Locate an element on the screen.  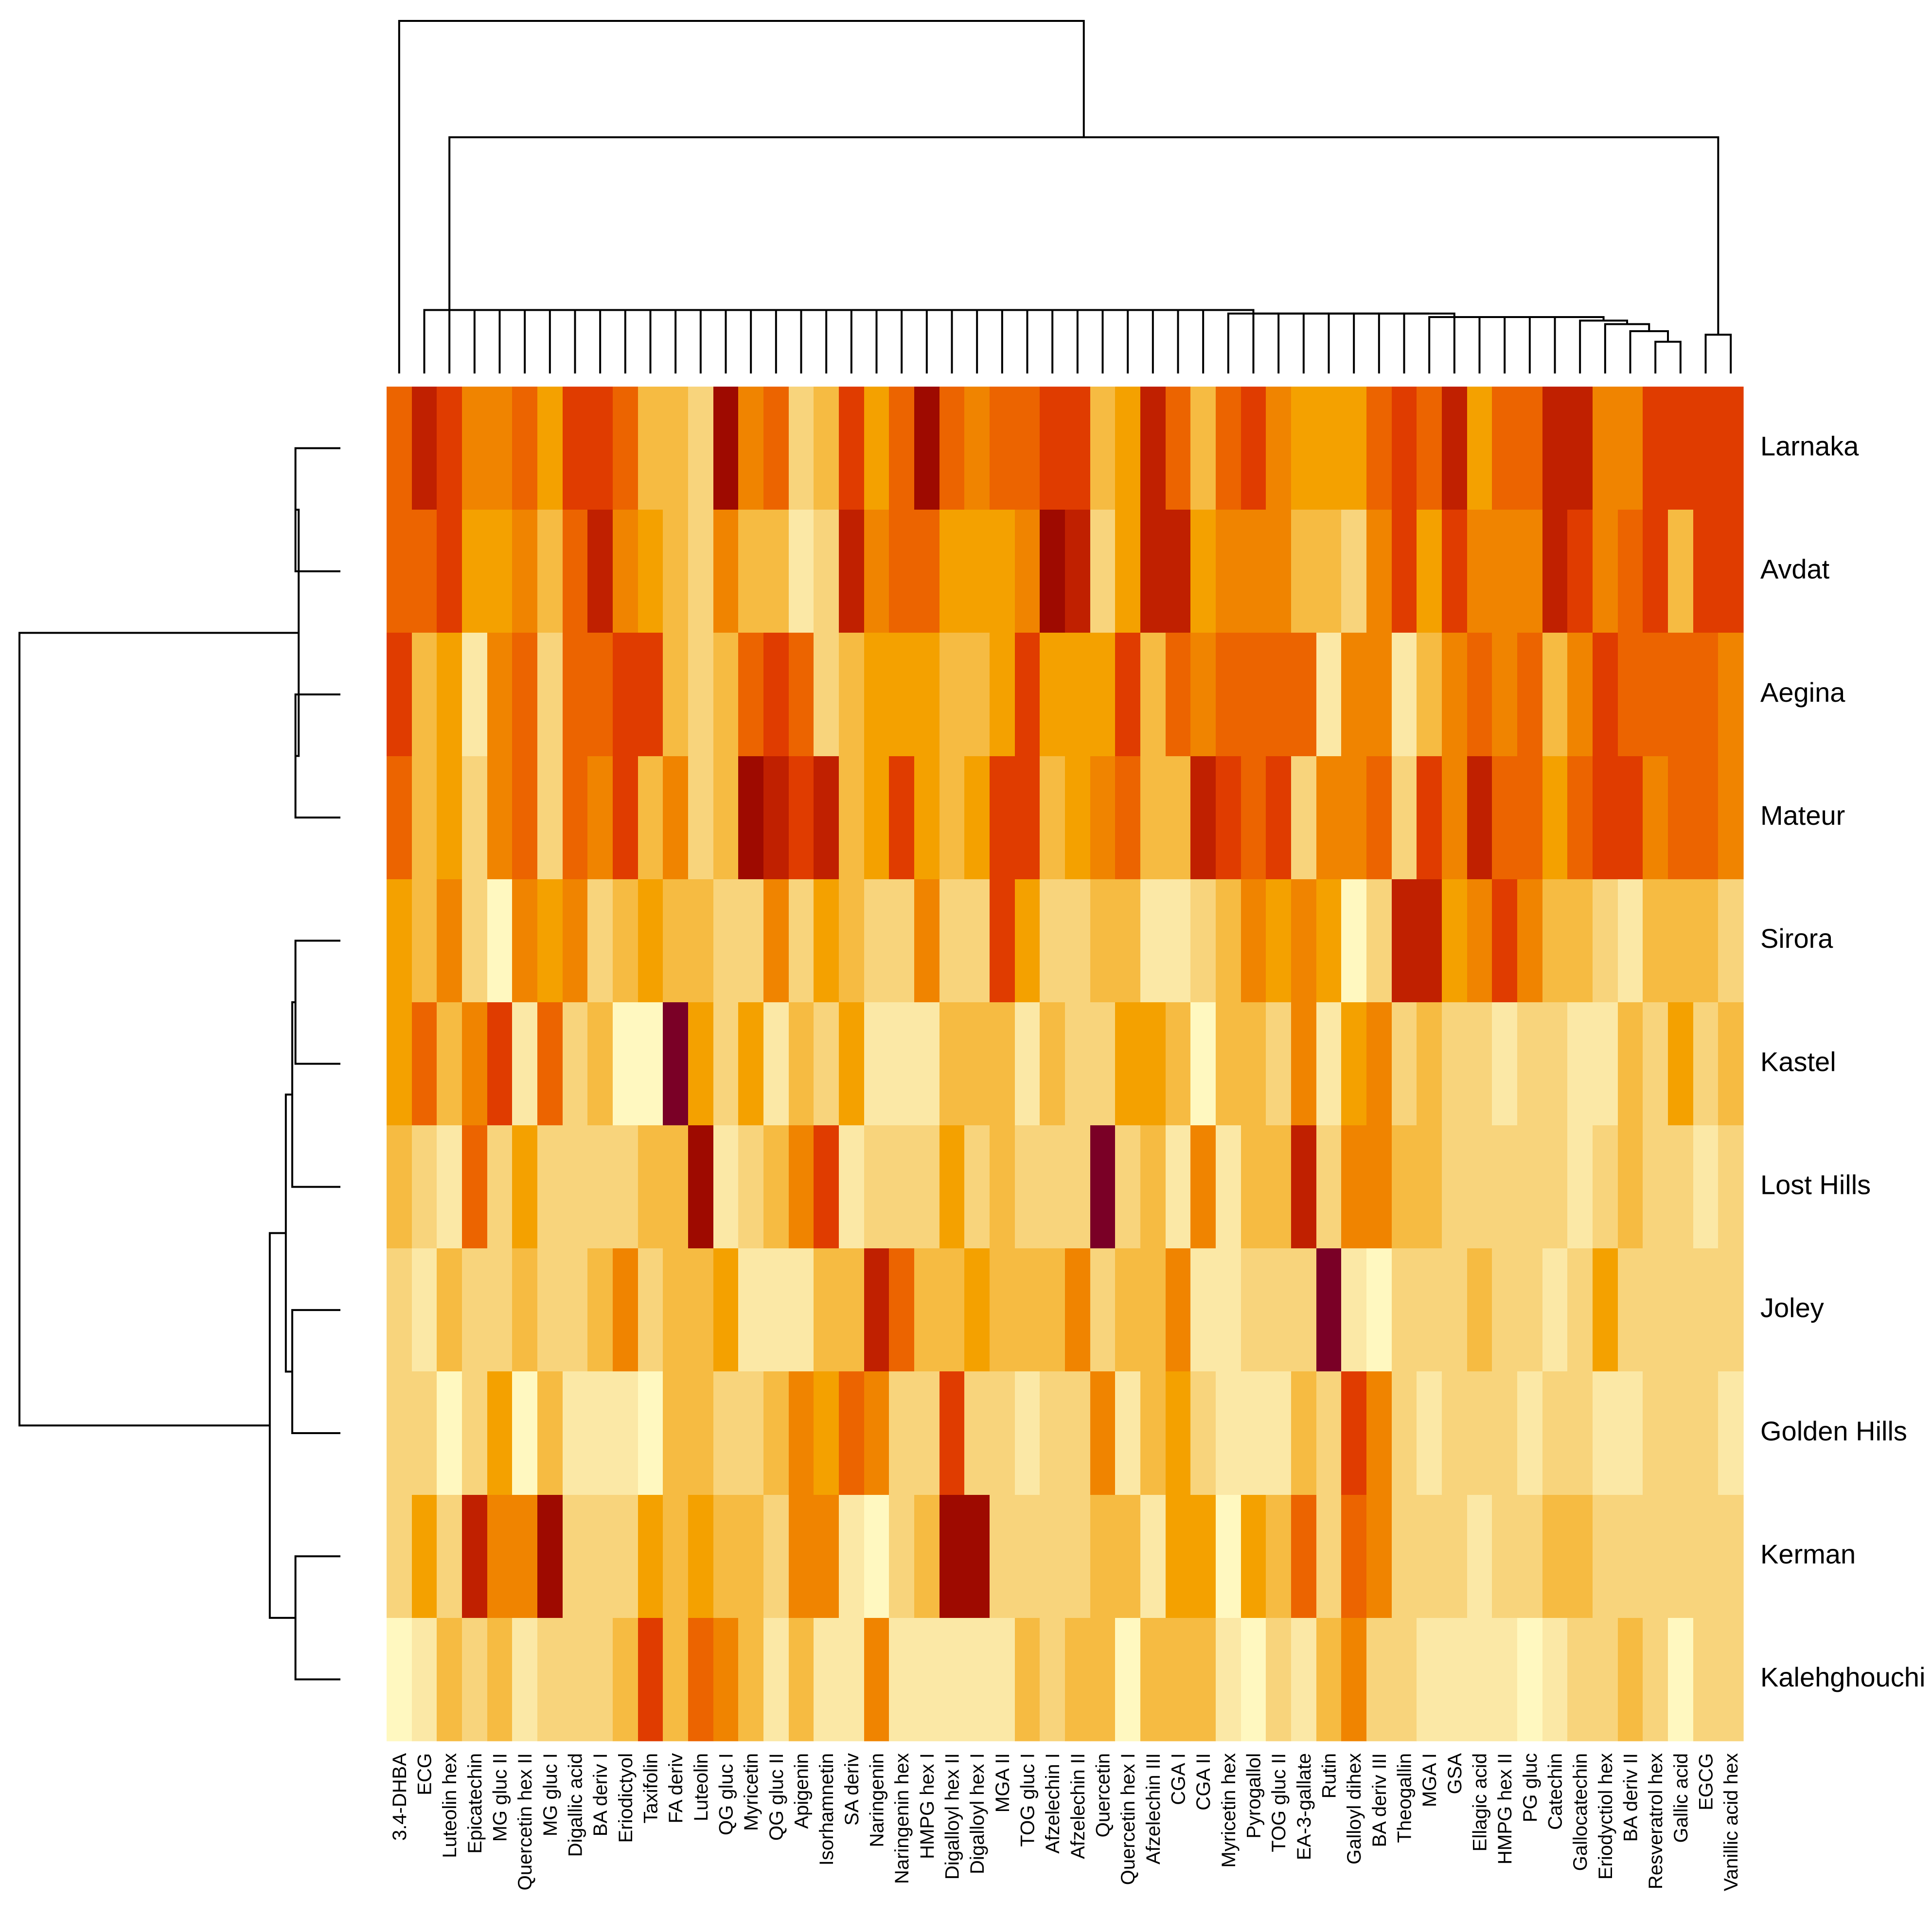
column-label: Gallocatechin is located at coordinates (1580, 1812).